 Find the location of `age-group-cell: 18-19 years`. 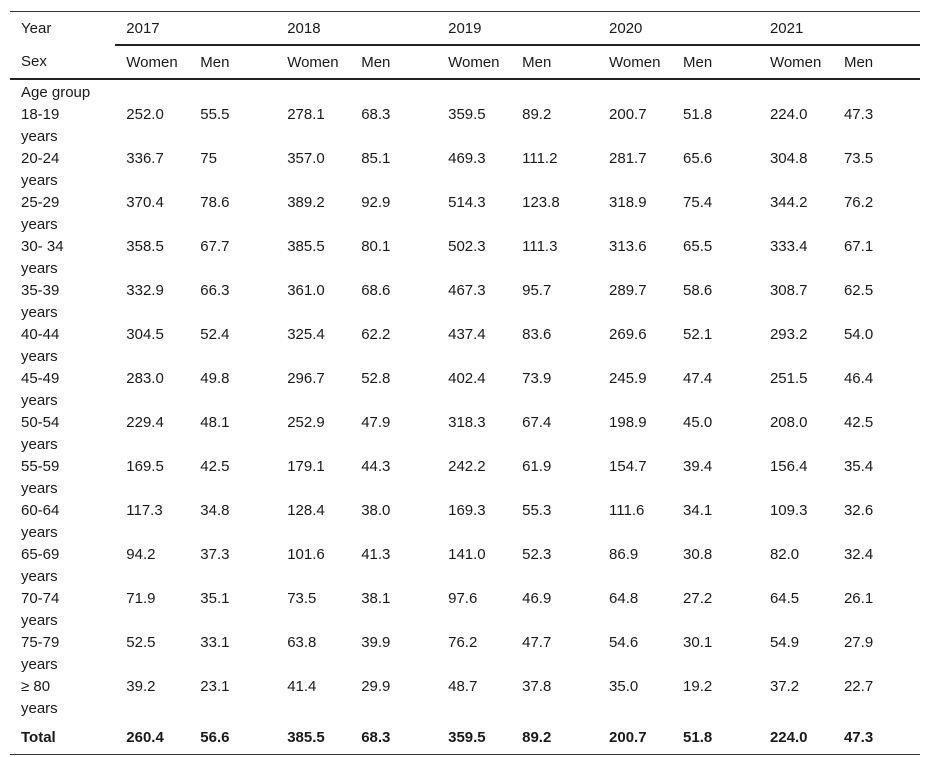

age-group-cell: 18-19 years is located at coordinates (62, 126).